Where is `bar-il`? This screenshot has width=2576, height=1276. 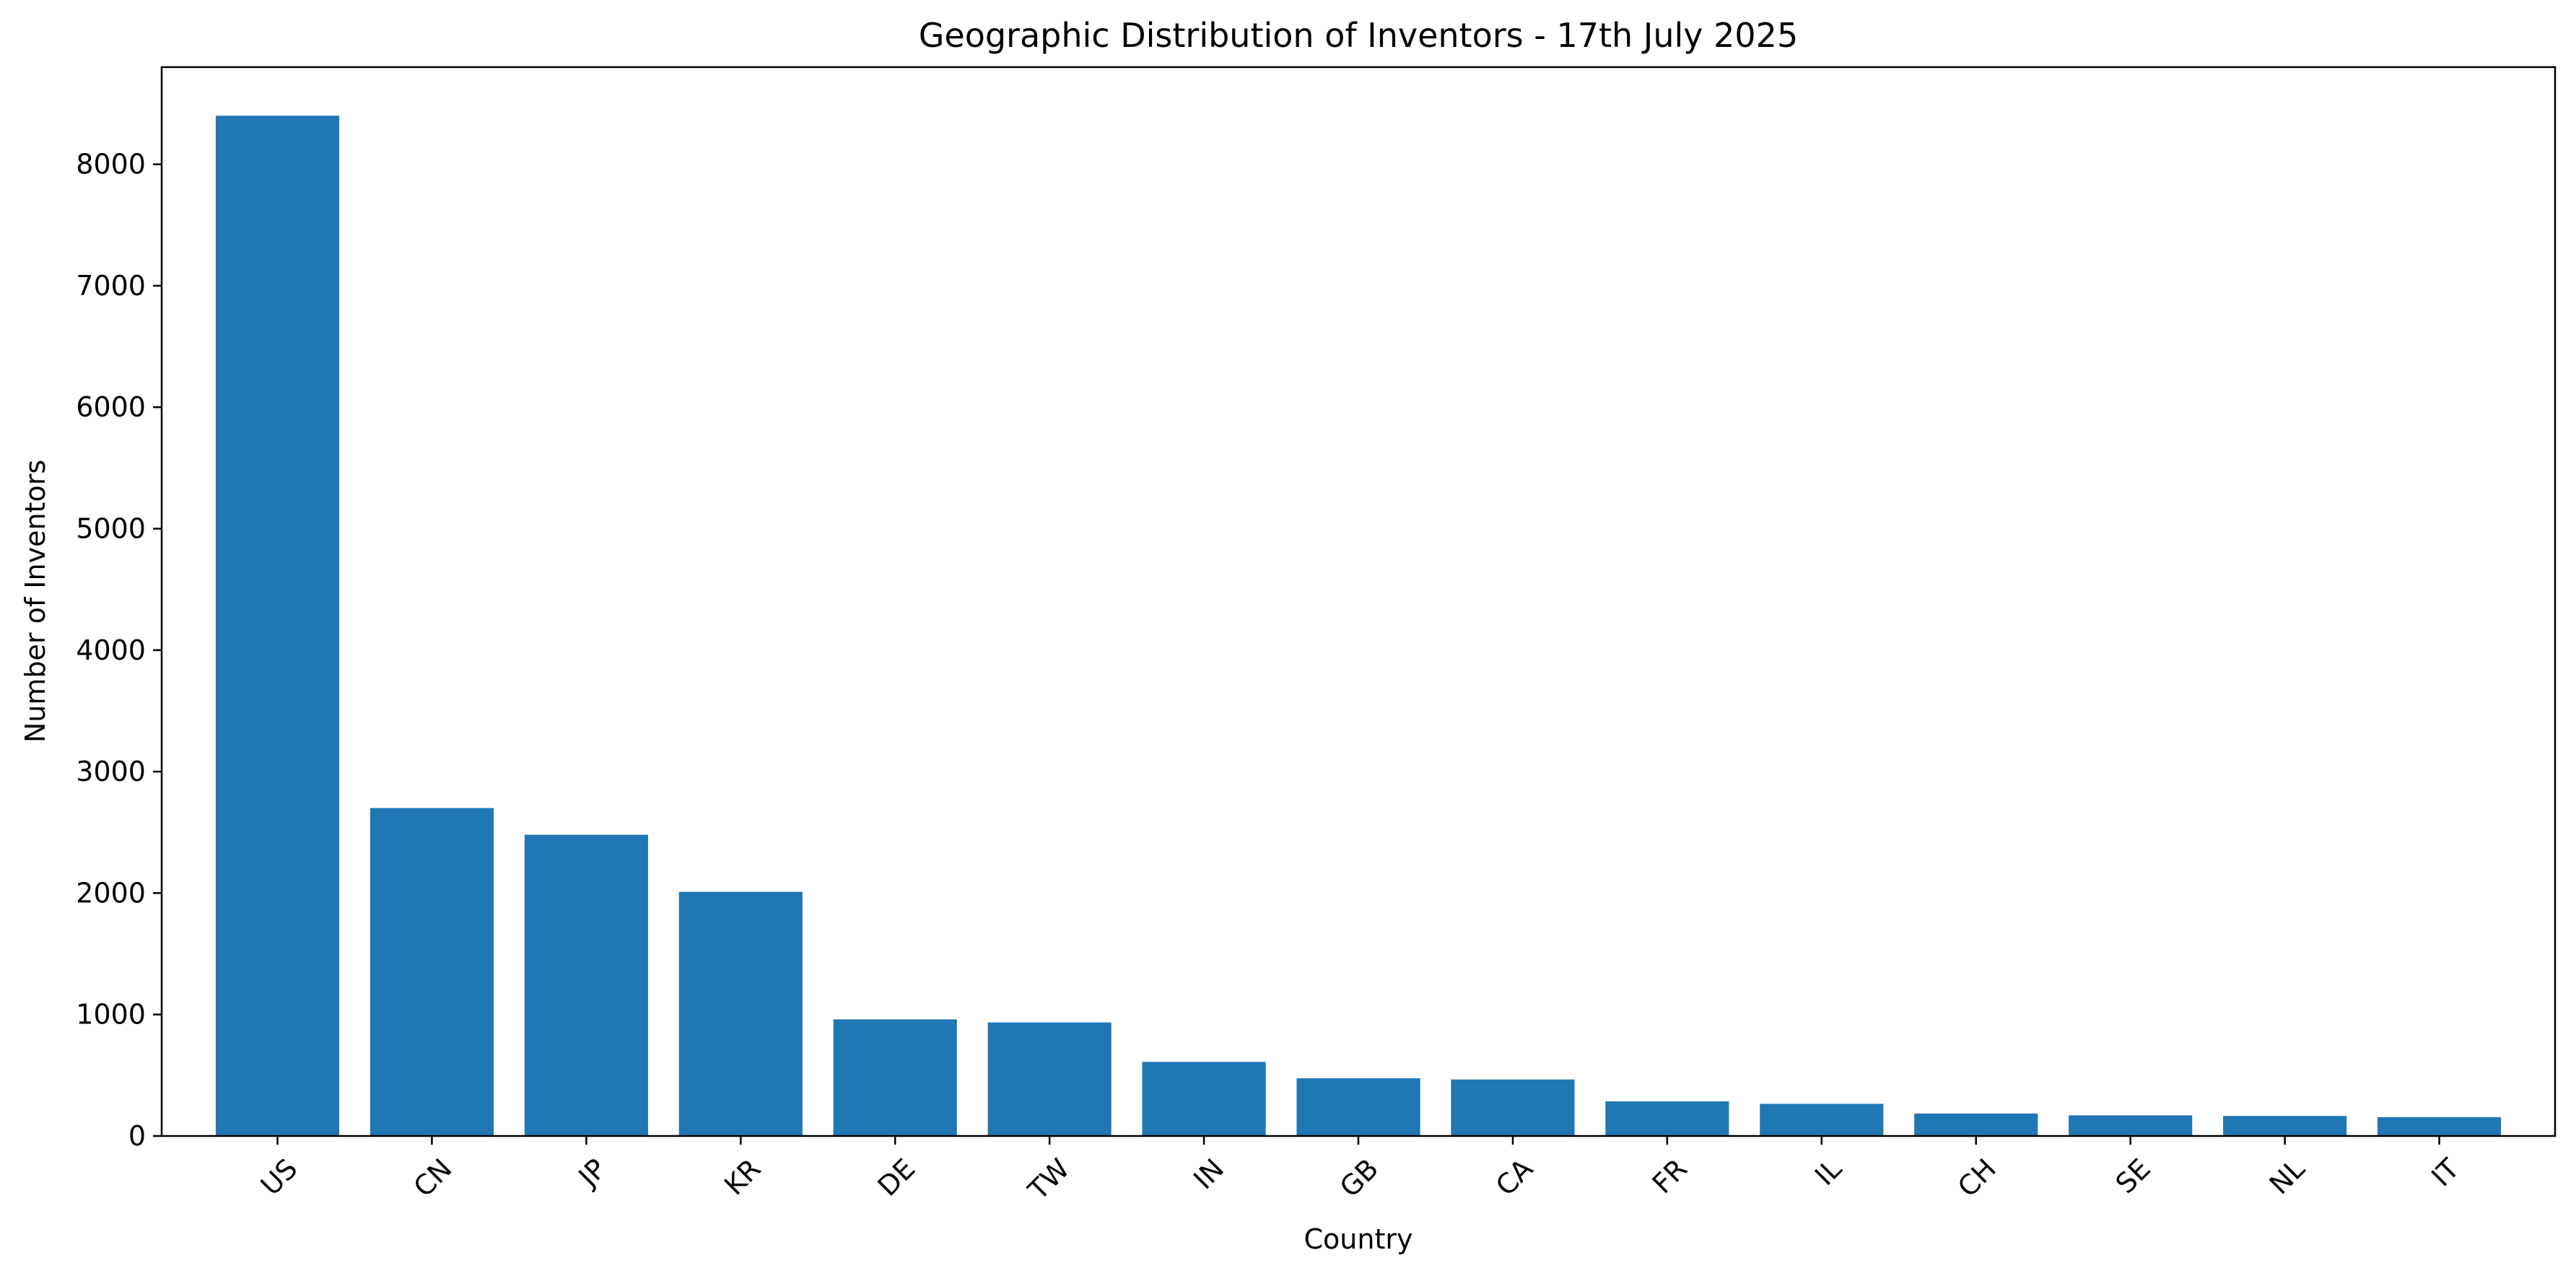 bar-il is located at coordinates (1821, 1120).